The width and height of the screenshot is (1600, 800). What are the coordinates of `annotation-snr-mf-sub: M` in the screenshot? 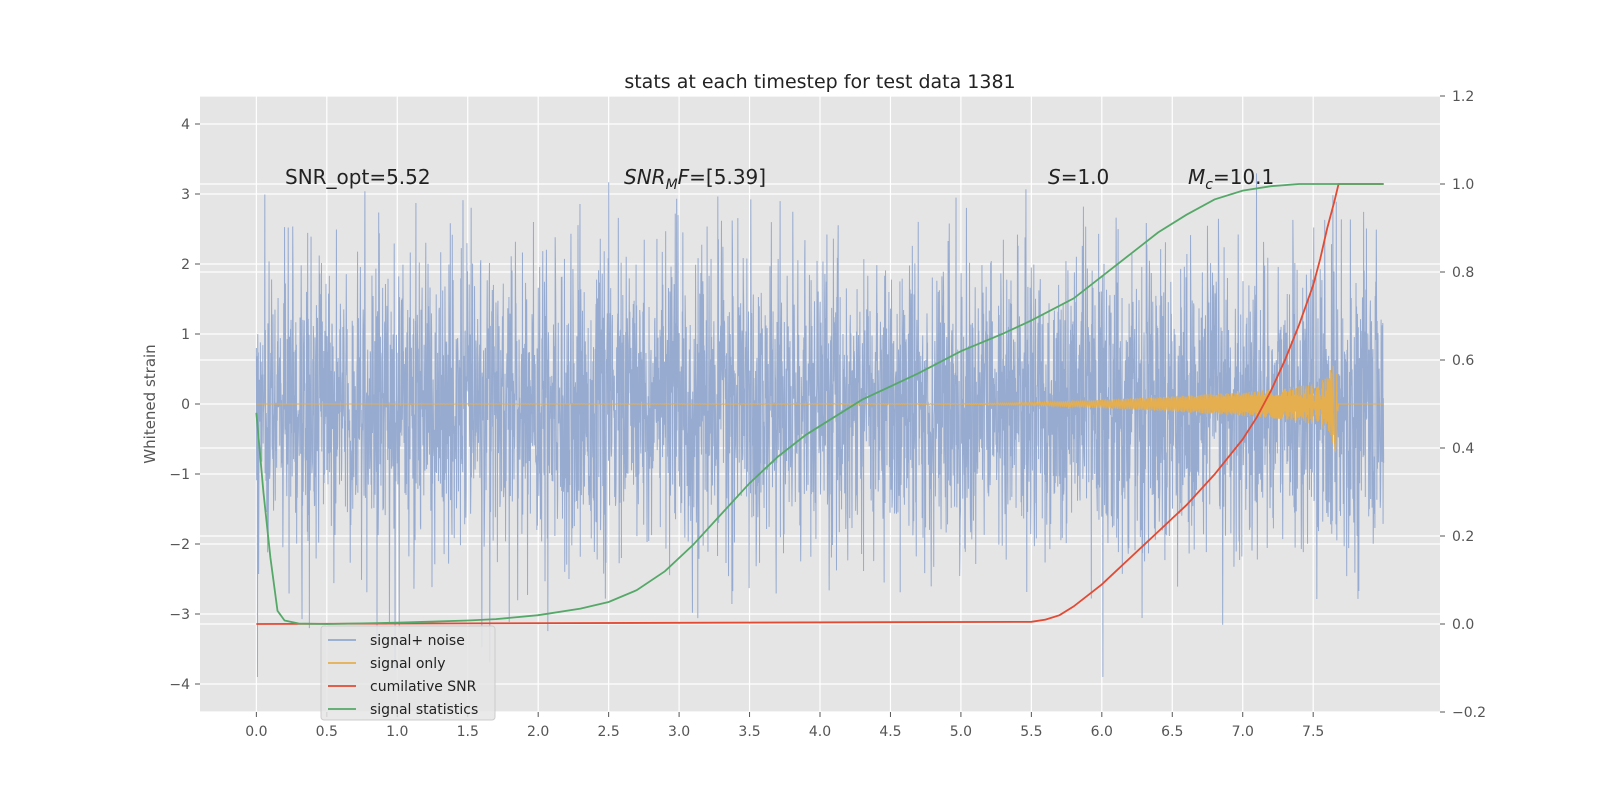 It's located at (672, 185).